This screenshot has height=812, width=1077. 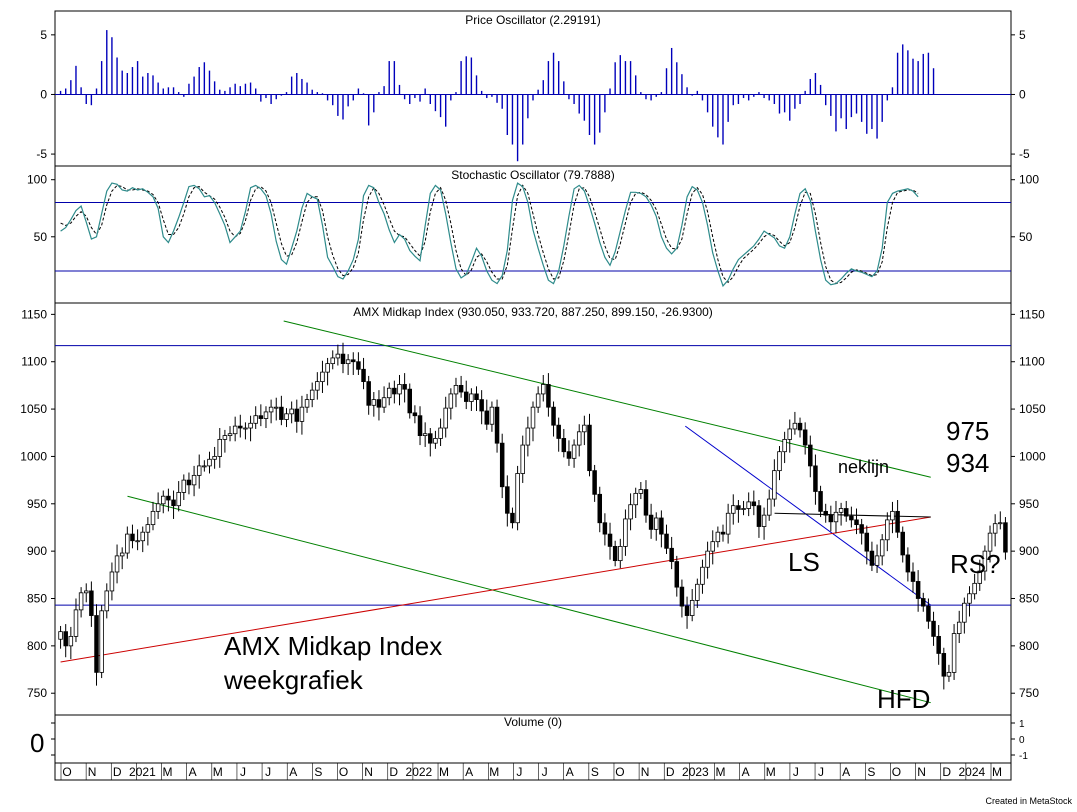 I want to click on time-axis-label: S, so click(x=595, y=772).